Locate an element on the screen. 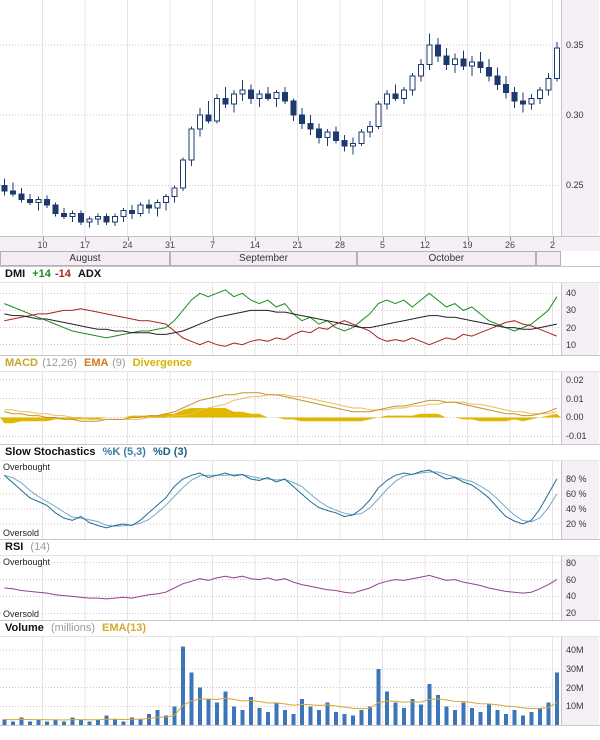  month-labels-row: August September October is located at coordinates (300, 258).